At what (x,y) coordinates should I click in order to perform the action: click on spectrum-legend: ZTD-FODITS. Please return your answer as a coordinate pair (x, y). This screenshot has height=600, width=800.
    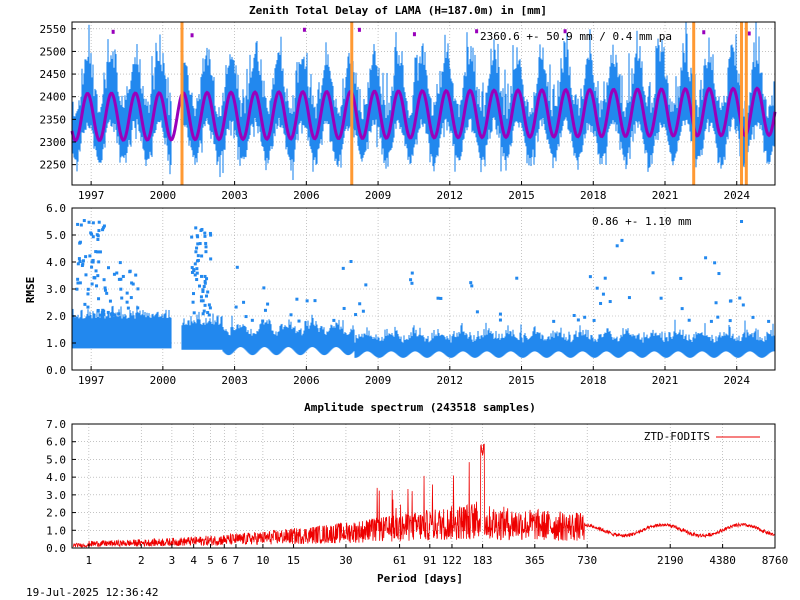
    Looking at the image, I should click on (702, 436).